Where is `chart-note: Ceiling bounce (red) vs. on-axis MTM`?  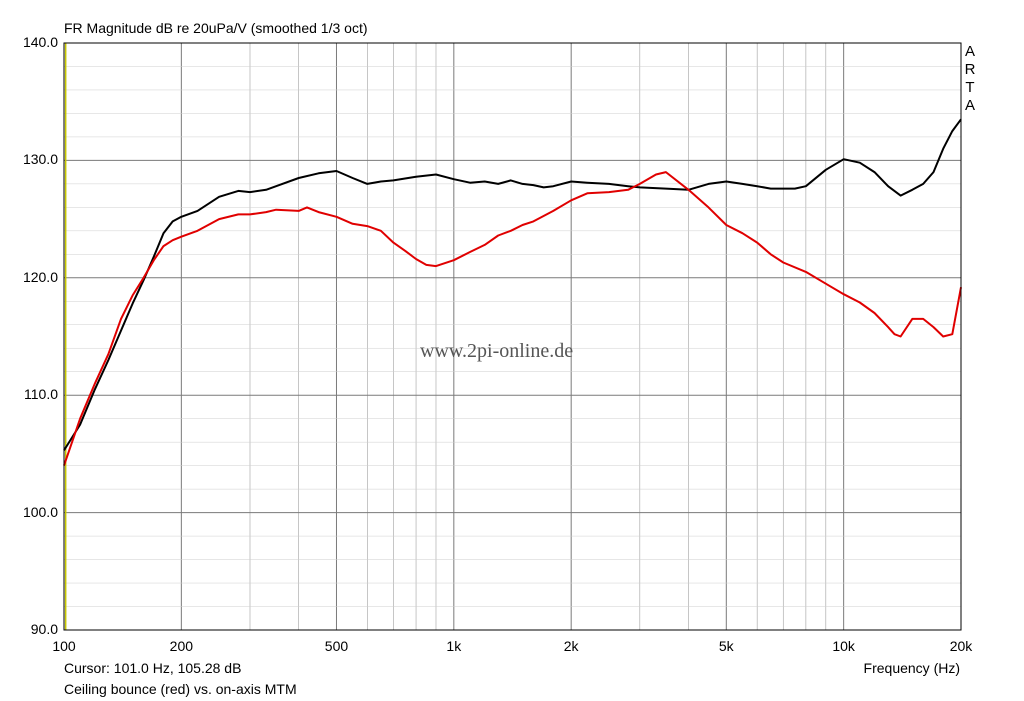 chart-note: Ceiling bounce (red) vs. on-axis MTM is located at coordinates (180, 689).